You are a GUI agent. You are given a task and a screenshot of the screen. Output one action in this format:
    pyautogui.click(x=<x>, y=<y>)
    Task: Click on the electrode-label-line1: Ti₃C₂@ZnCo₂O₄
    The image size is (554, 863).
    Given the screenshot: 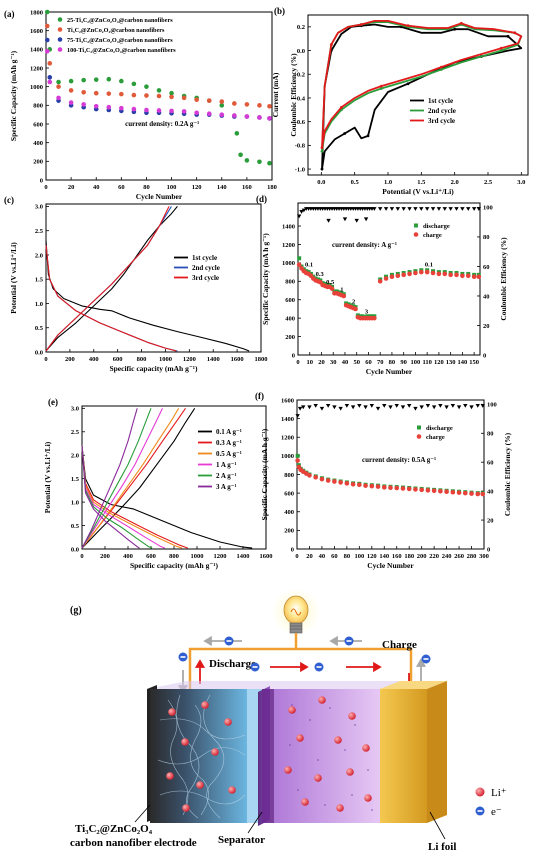 What is the action you would take?
    pyautogui.click(x=114, y=829)
    